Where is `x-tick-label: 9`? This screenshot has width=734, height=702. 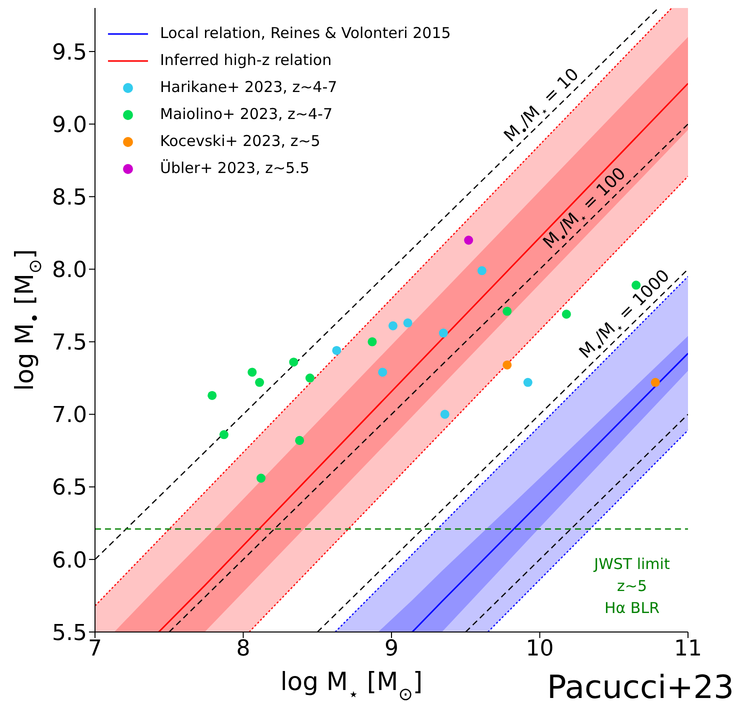 x-tick-label: 9 is located at coordinates (391, 649).